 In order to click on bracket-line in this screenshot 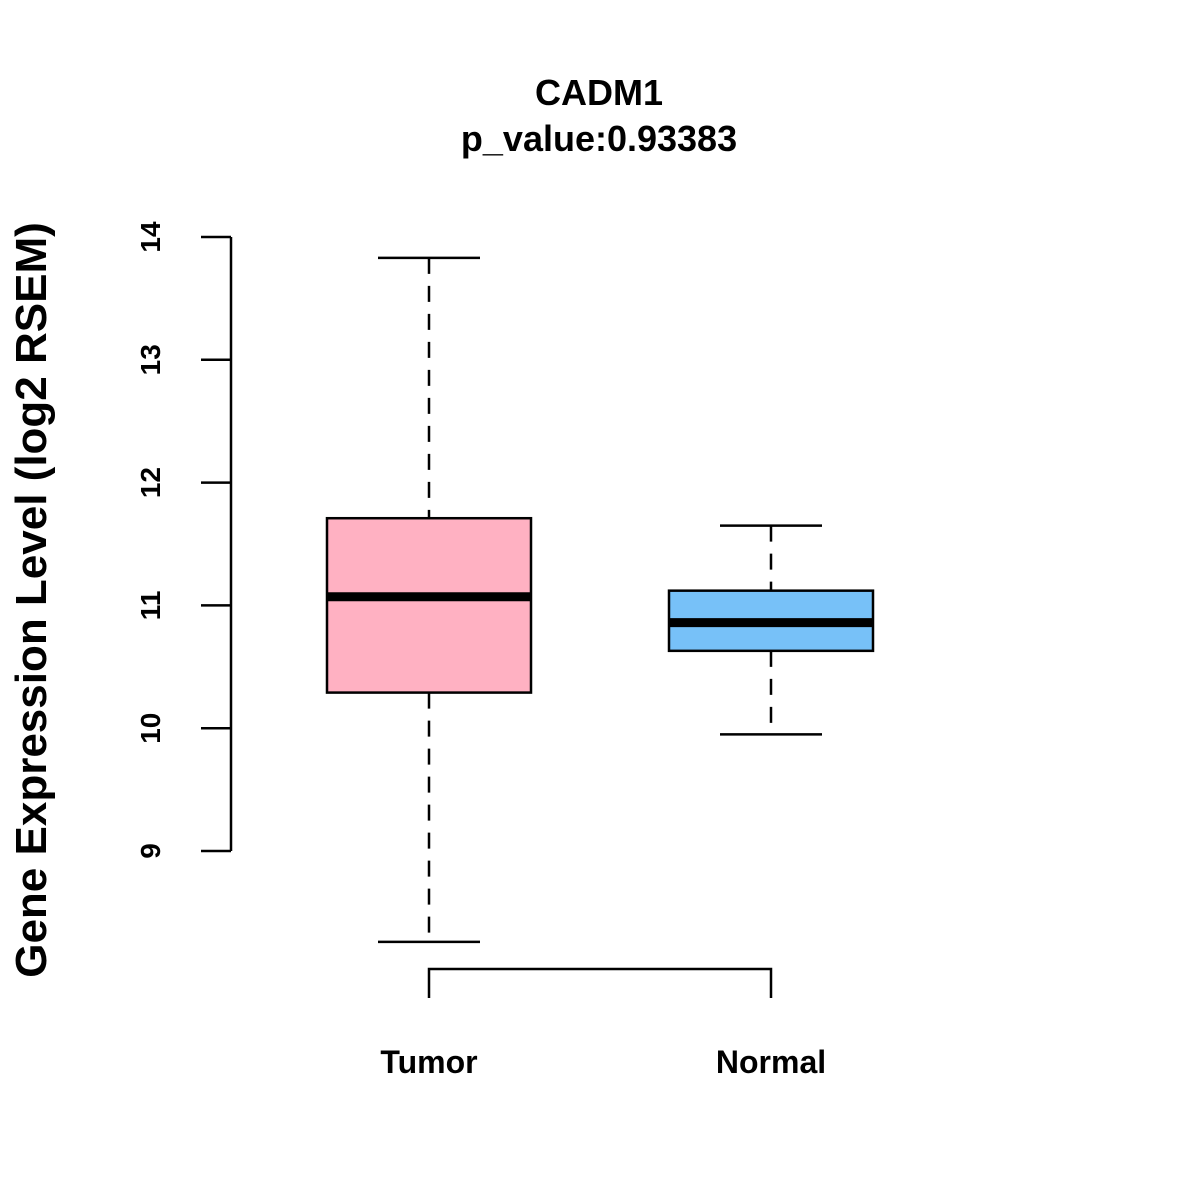, I will do `click(600, 982)`.